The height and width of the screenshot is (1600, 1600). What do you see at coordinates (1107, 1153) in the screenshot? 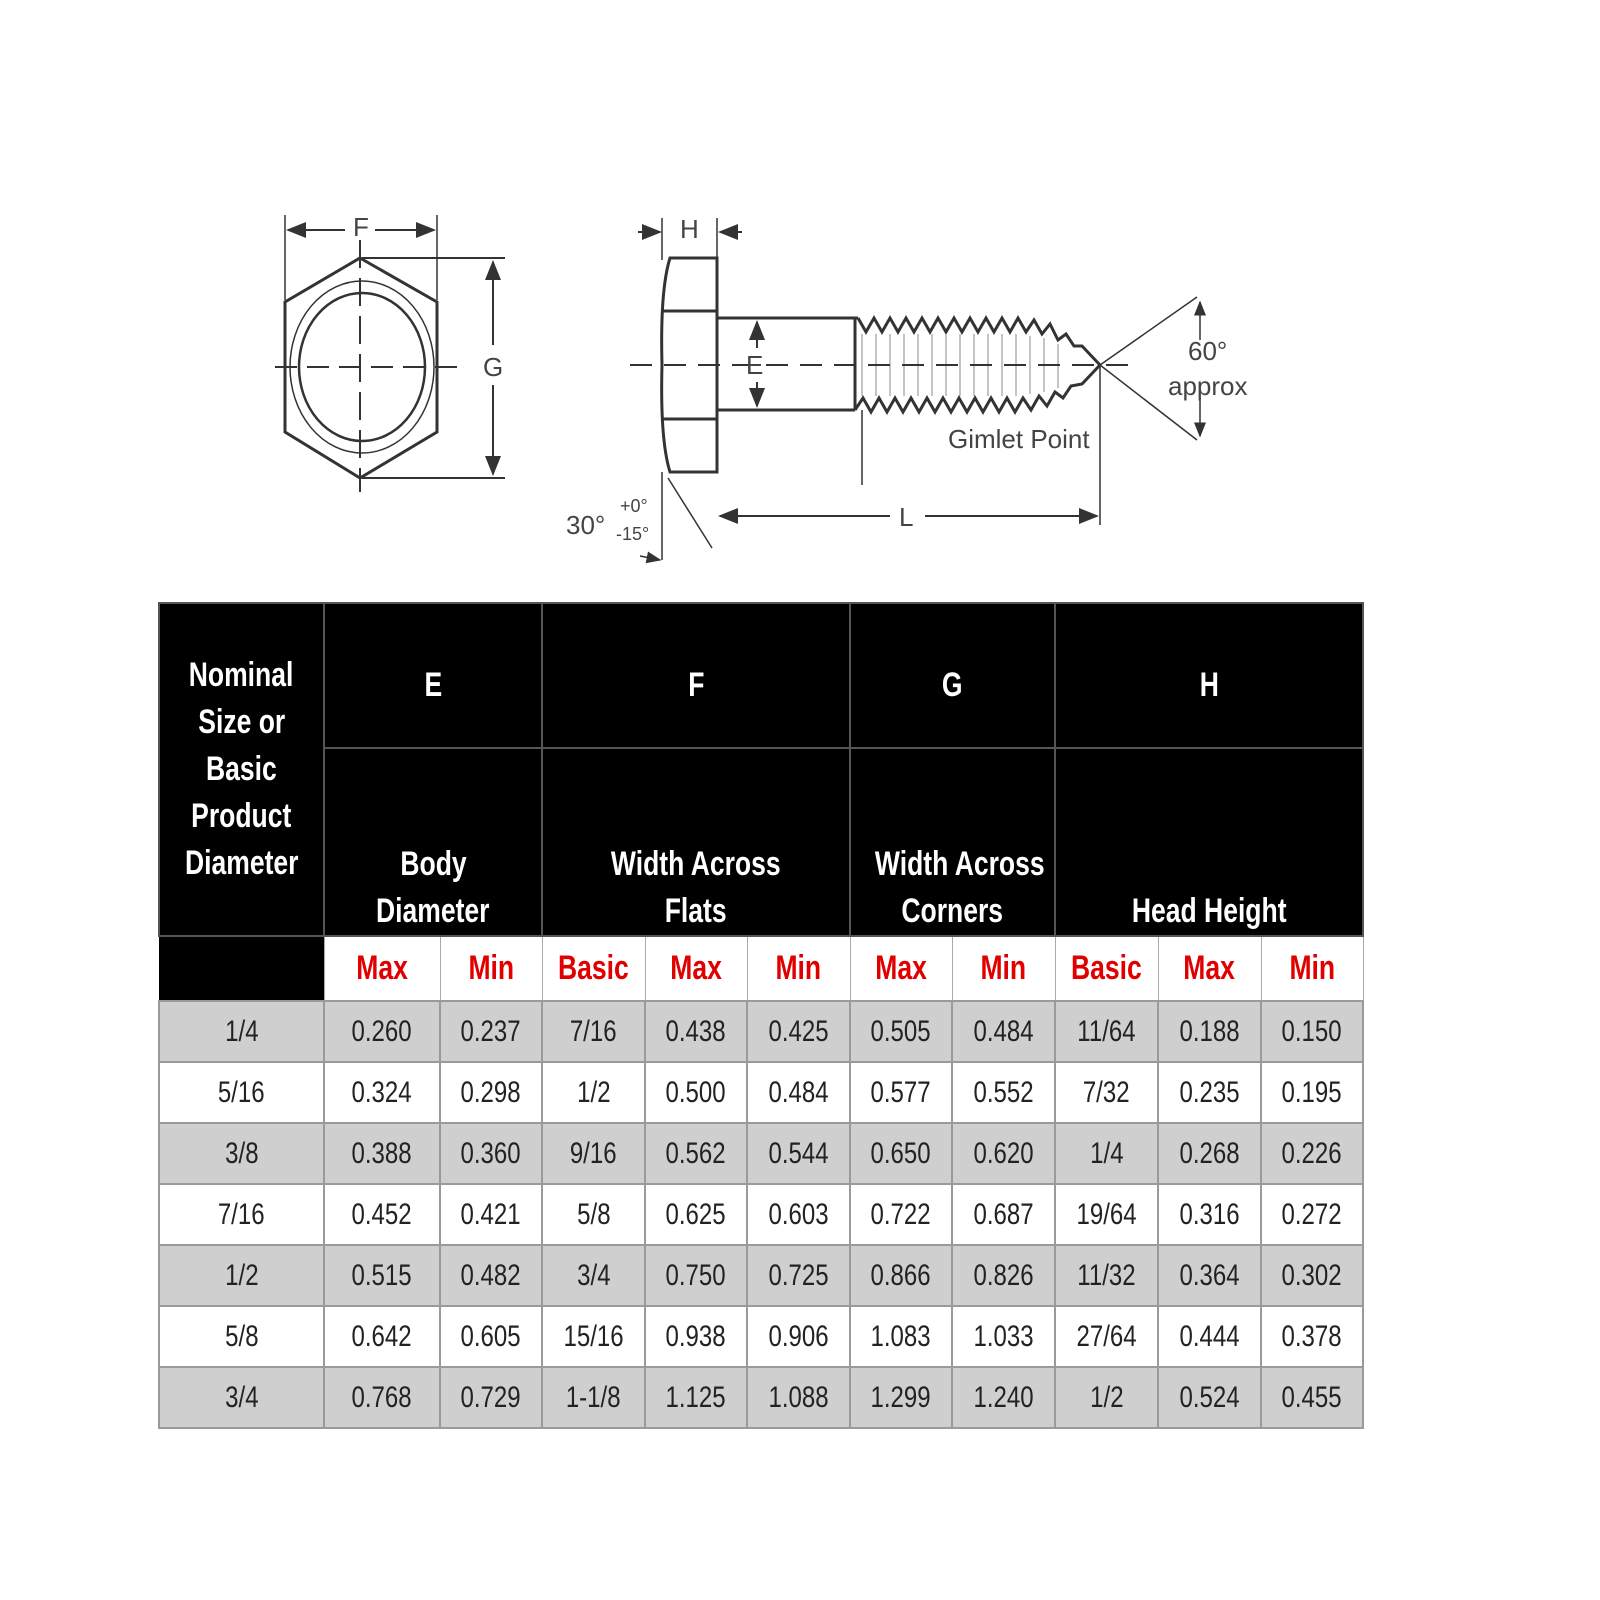
I see `value-cell: 1/4` at bounding box center [1107, 1153].